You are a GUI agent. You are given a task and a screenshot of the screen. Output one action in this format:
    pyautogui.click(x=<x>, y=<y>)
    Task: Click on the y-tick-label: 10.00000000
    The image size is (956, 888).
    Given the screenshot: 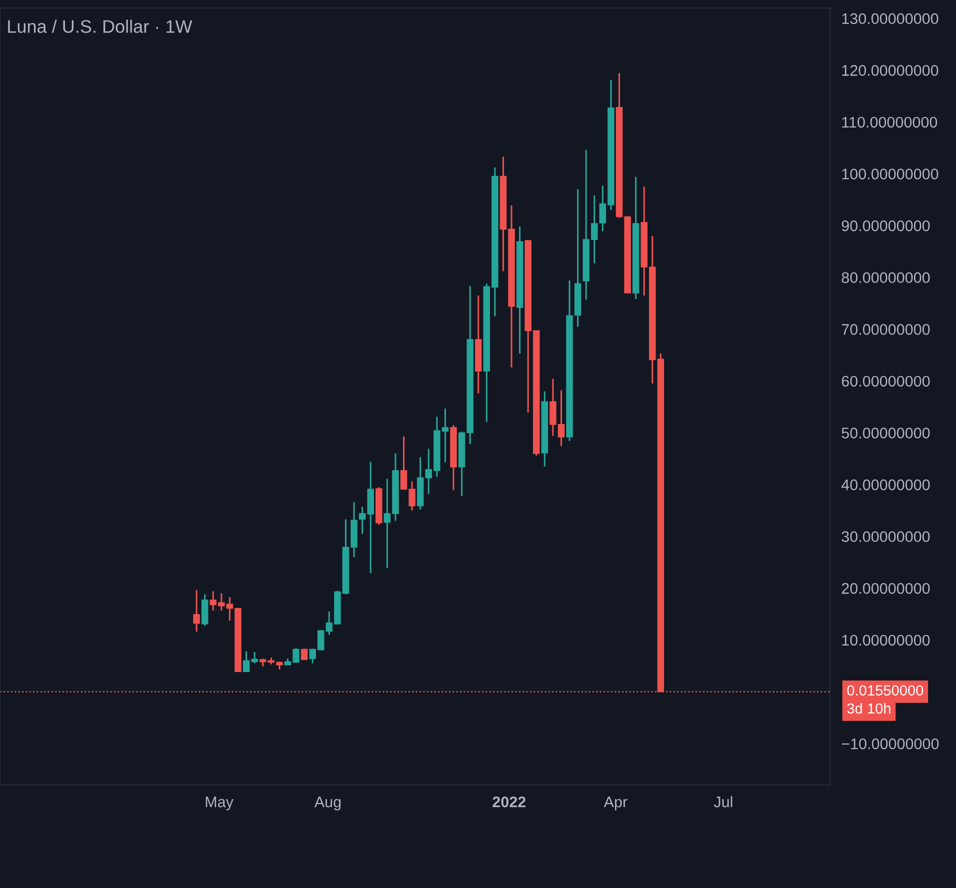 What is the action you would take?
    pyautogui.click(x=886, y=640)
    